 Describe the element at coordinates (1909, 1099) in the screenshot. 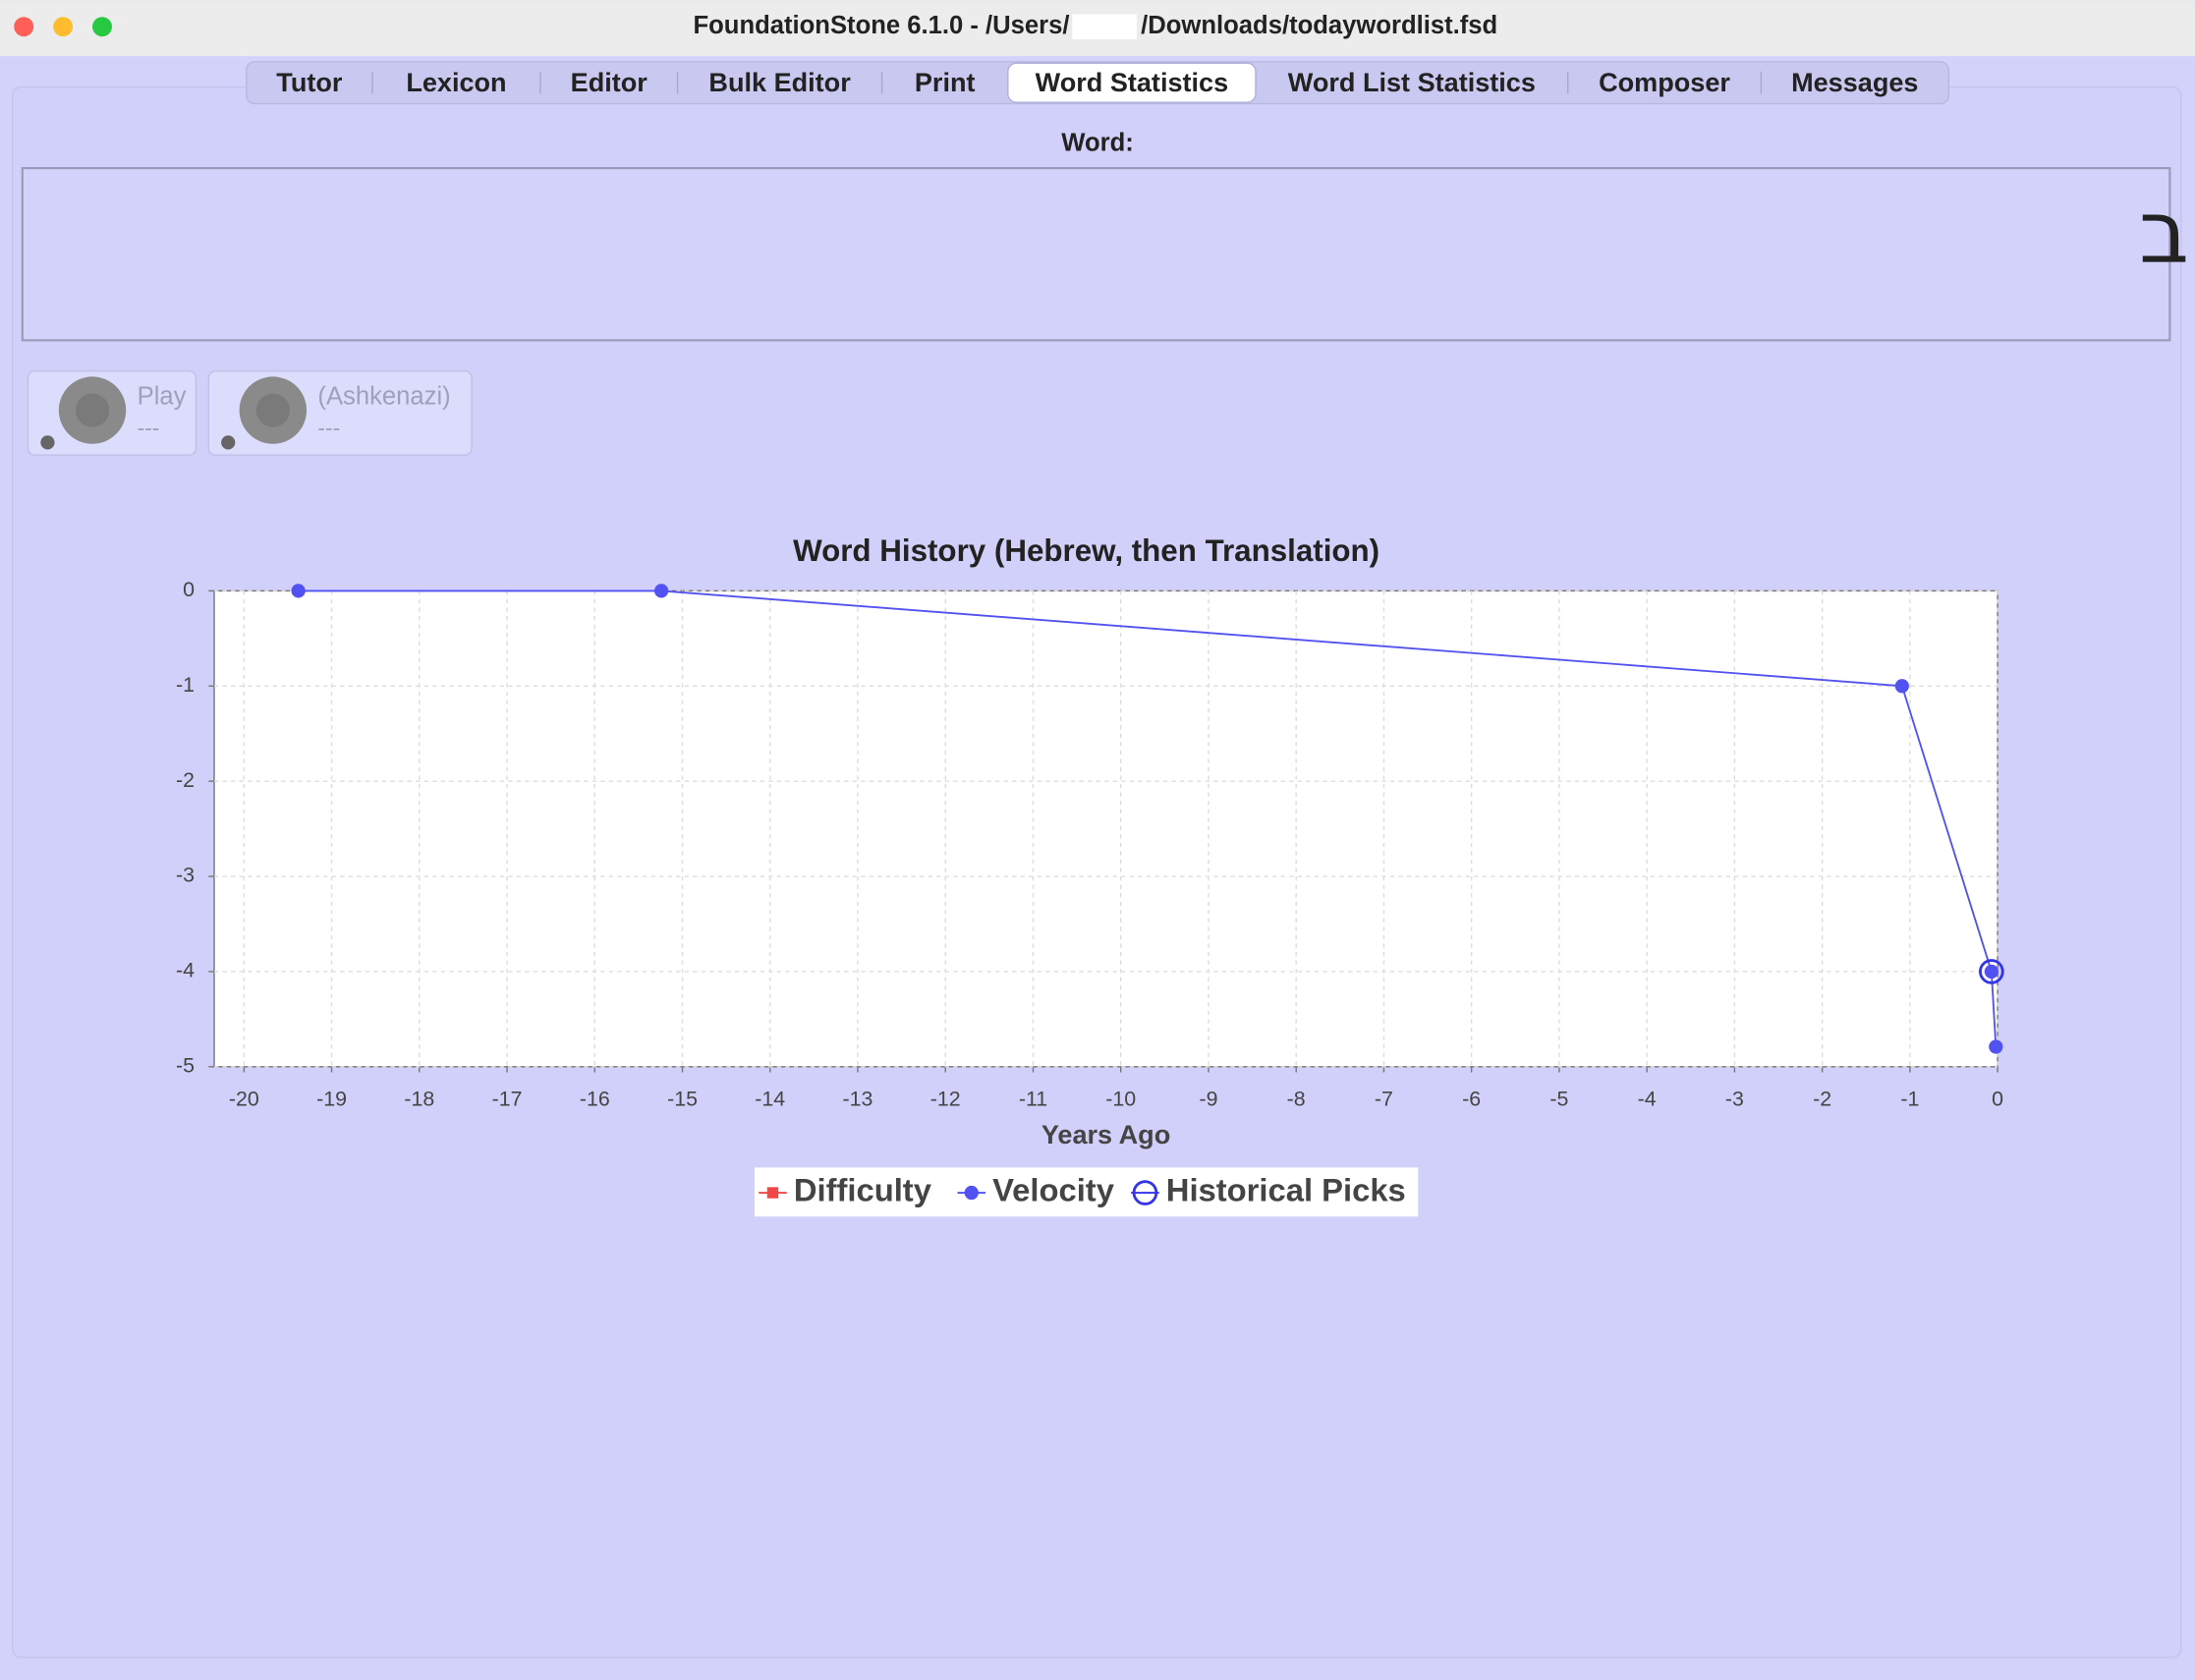

I see `x-tick-label: -1` at that location.